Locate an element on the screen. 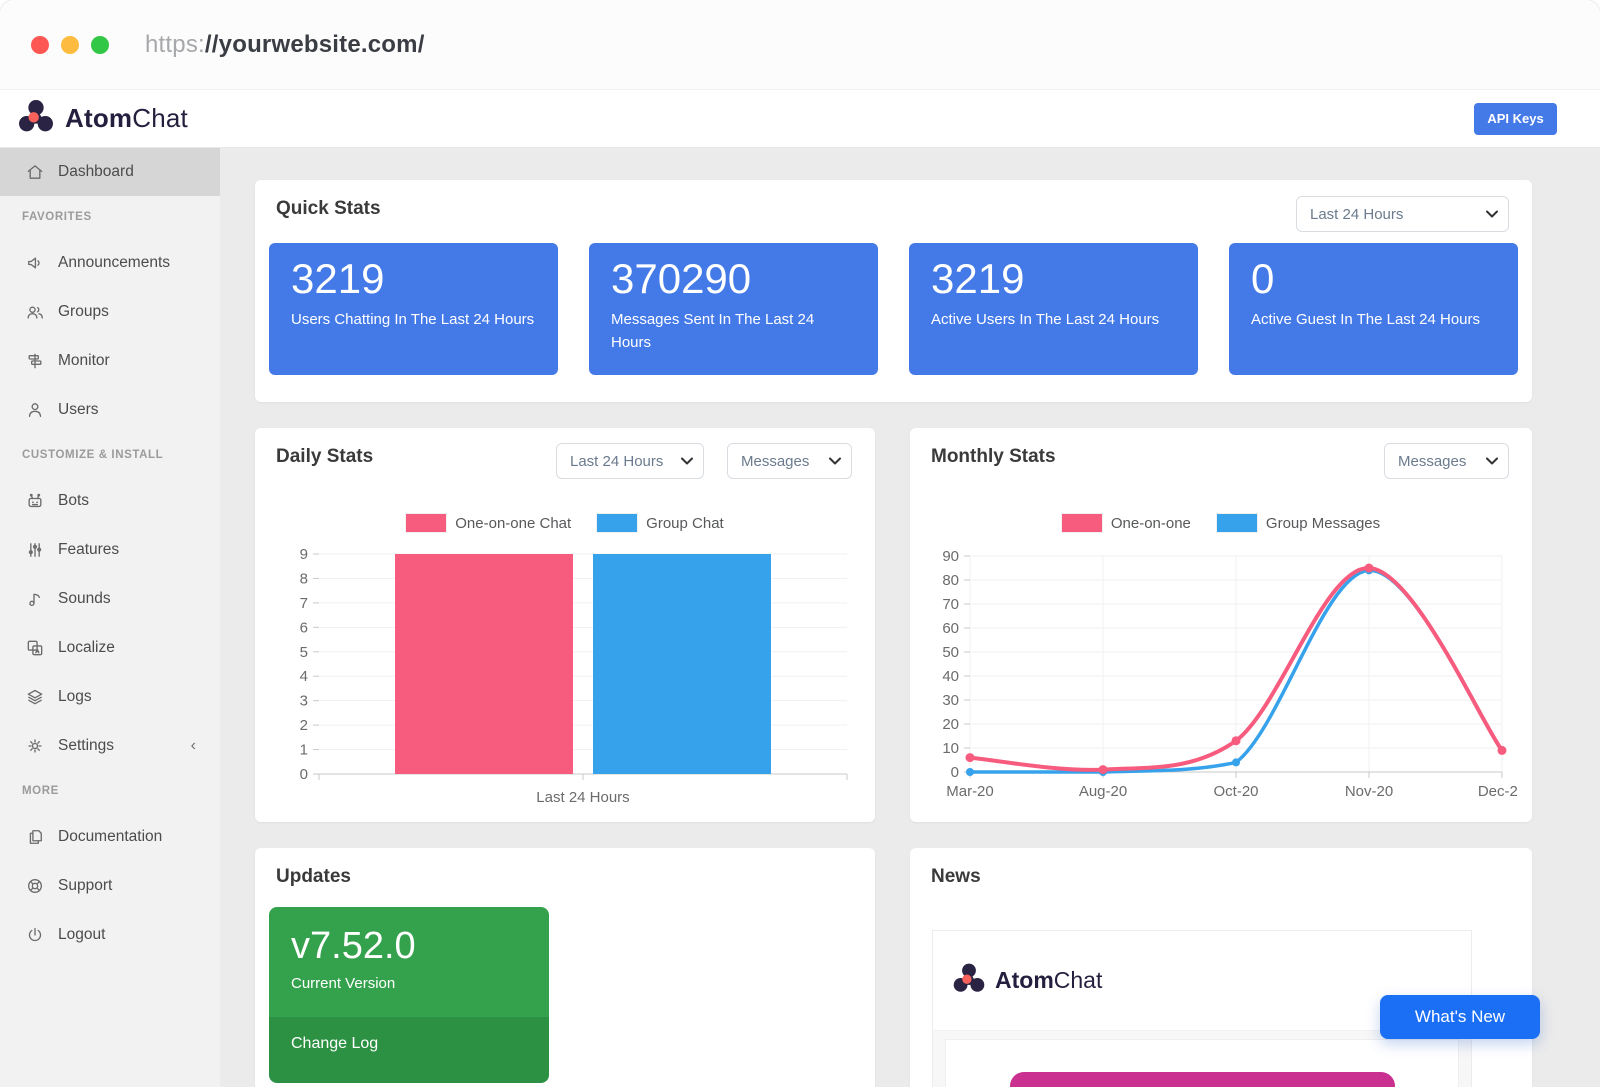  address-bar: https://yourwebsite.com/ is located at coordinates (285, 45).